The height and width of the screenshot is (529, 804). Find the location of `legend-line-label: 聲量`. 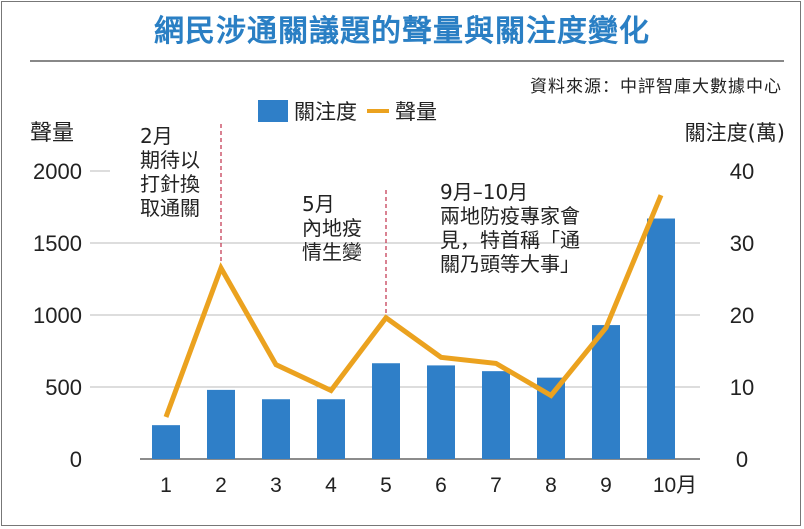

legend-line-label: 聲量 is located at coordinates (416, 112).